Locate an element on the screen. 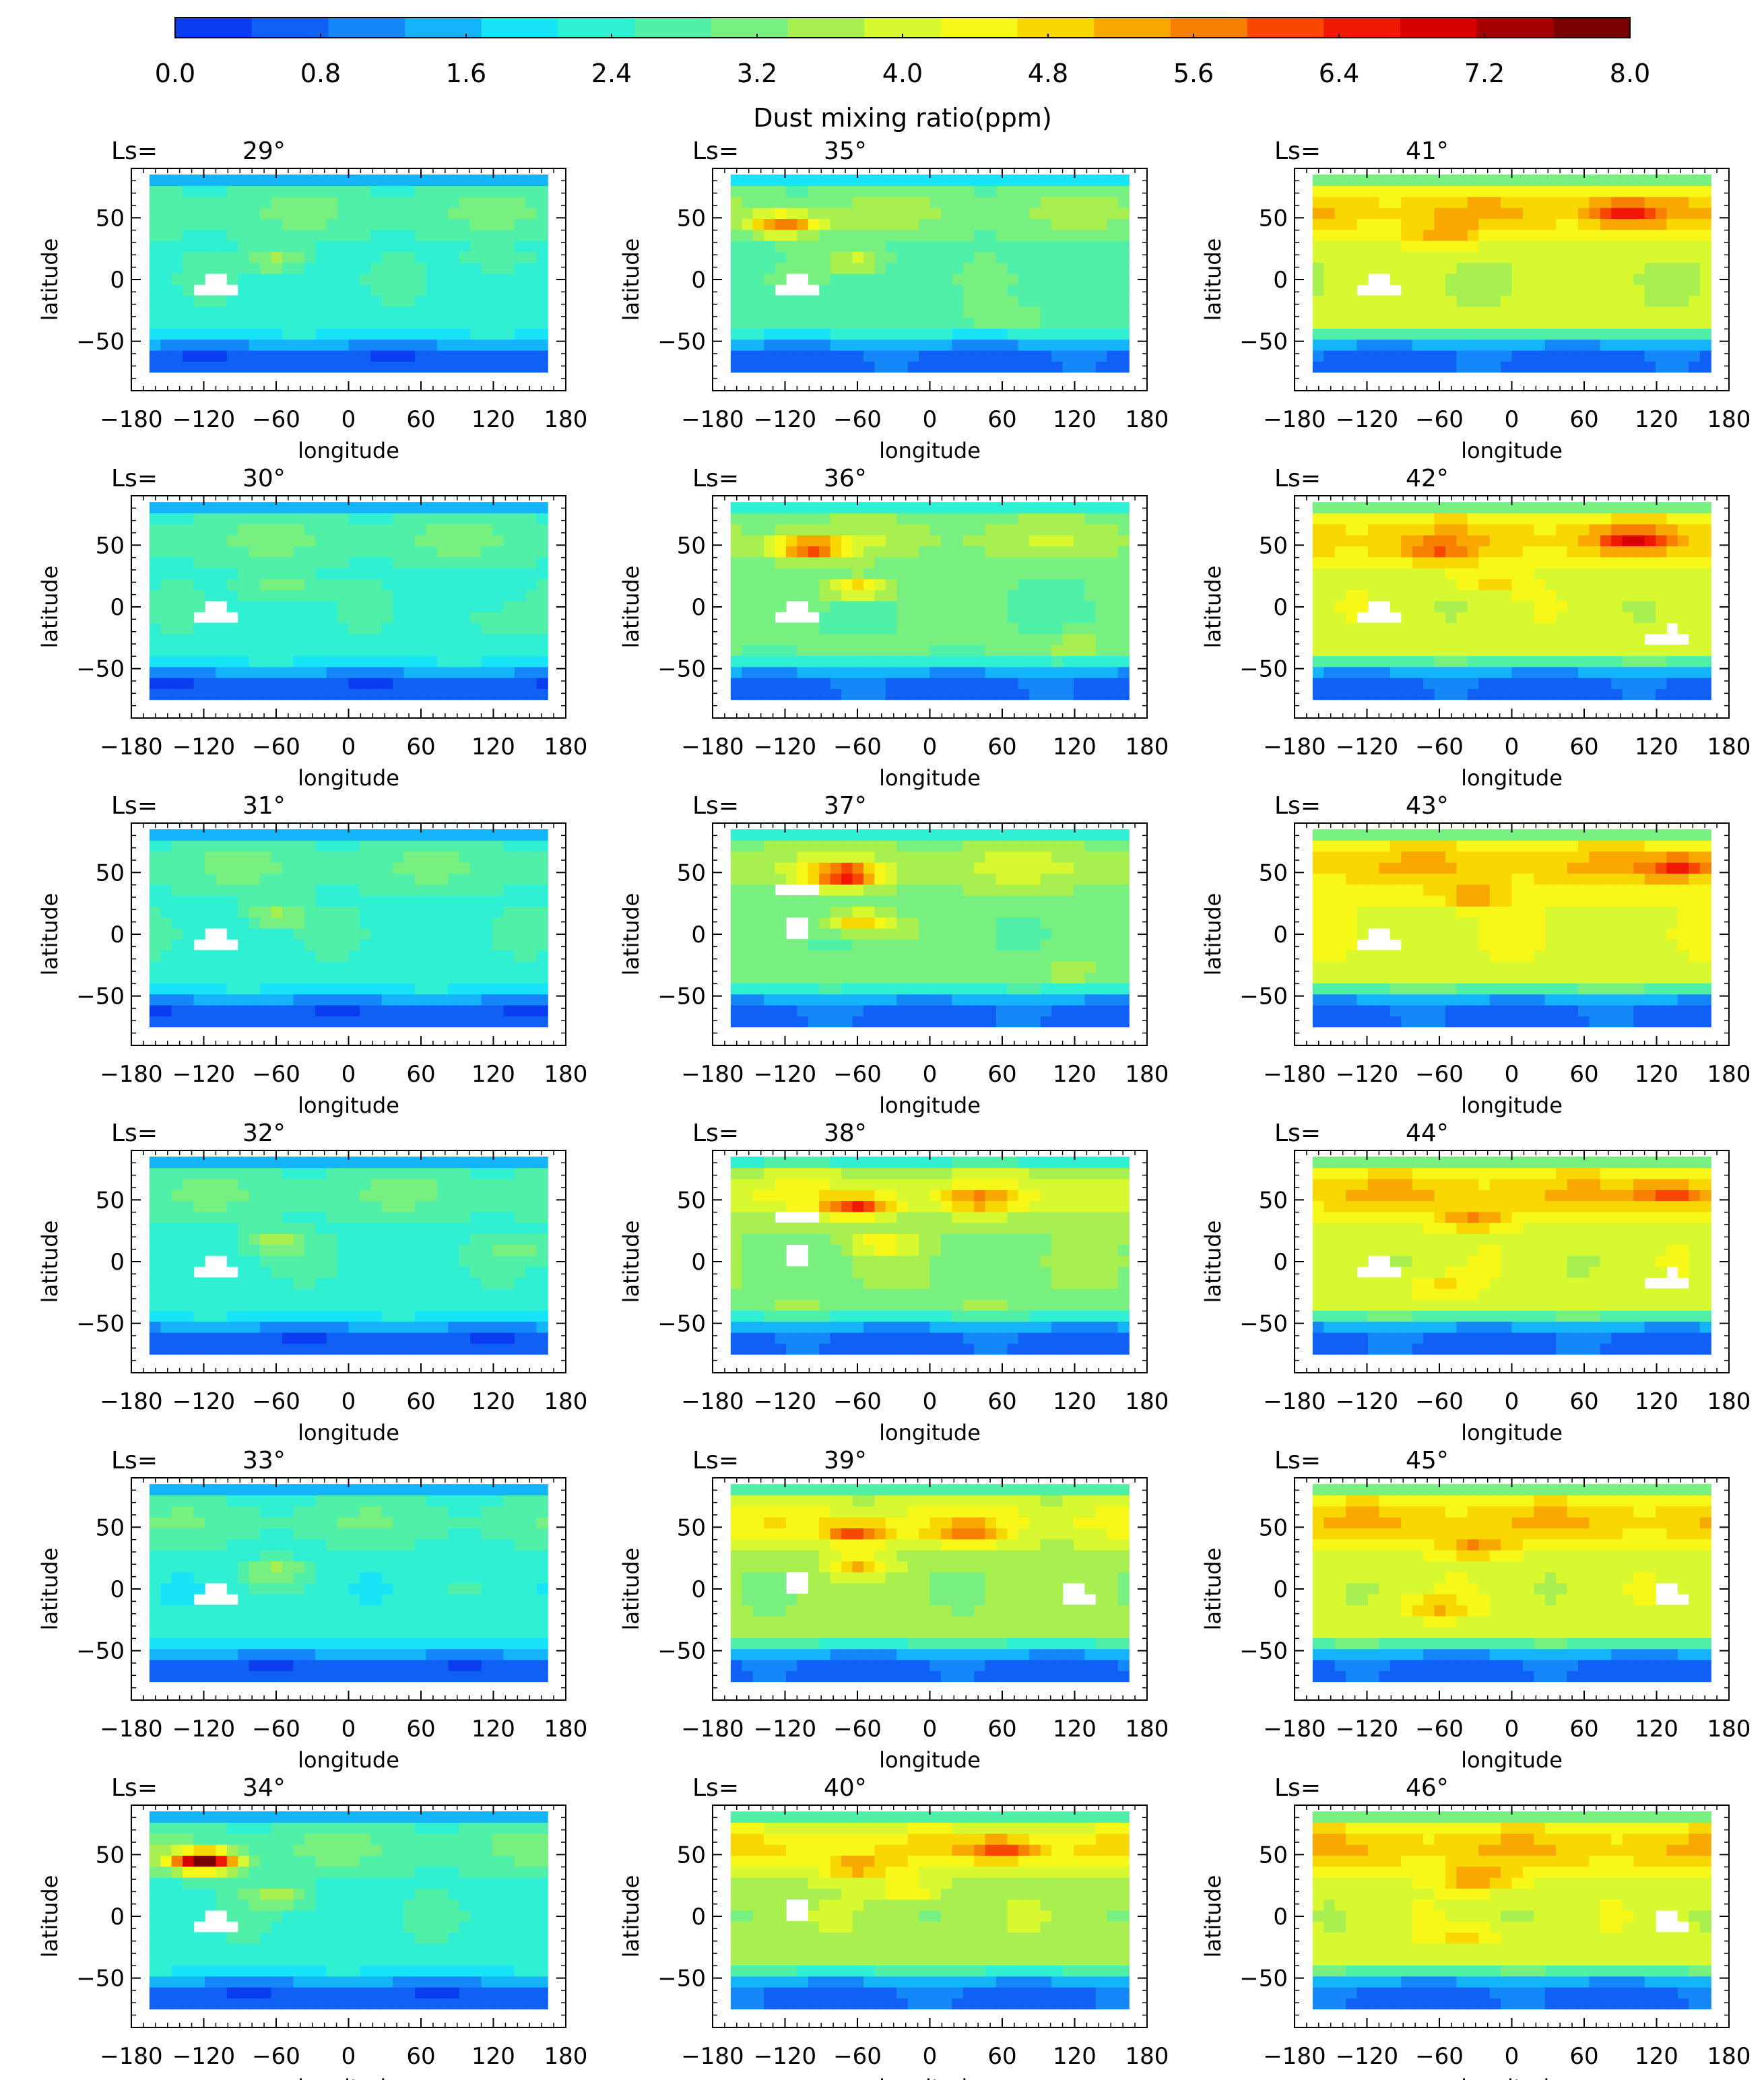 The height and width of the screenshot is (2080, 1764). colorbar-swatch is located at coordinates (1362, 28).